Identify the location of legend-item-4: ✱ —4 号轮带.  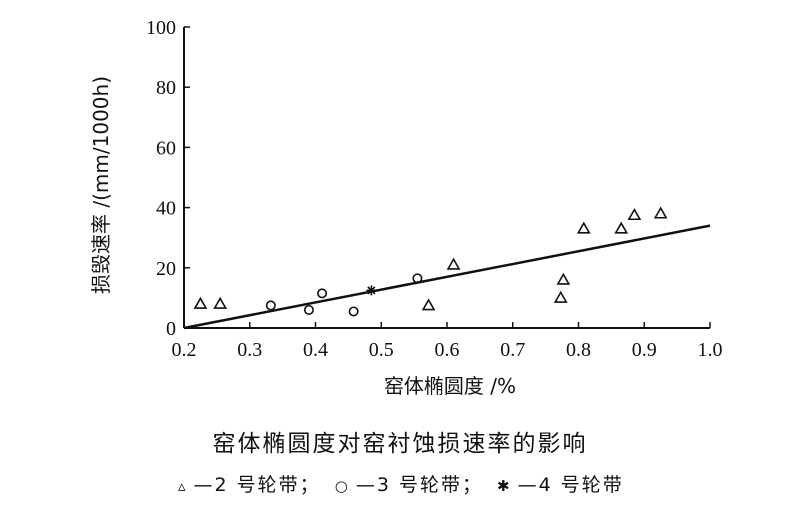
(560, 483).